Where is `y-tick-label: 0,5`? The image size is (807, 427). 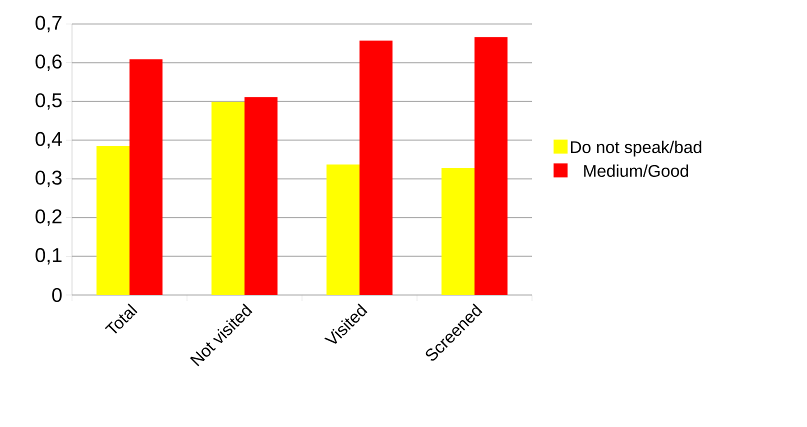 y-tick-label: 0,5 is located at coordinates (49, 101).